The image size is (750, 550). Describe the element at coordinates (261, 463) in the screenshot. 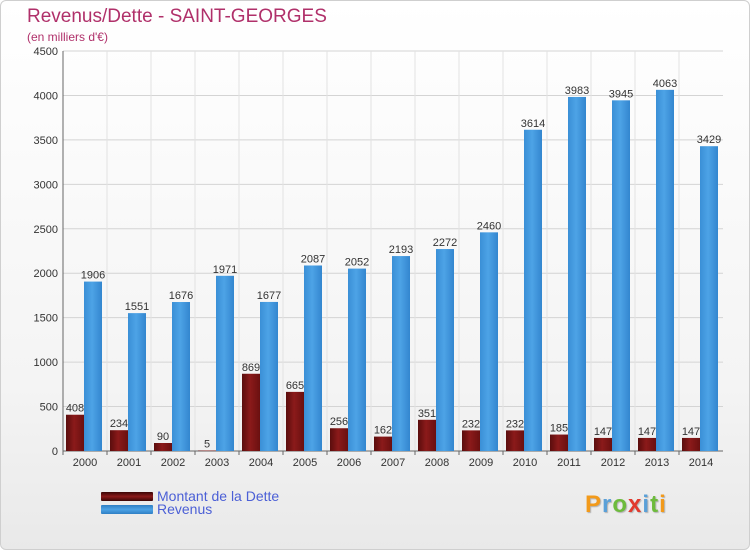

I see `x-tick-label: 2004` at that location.